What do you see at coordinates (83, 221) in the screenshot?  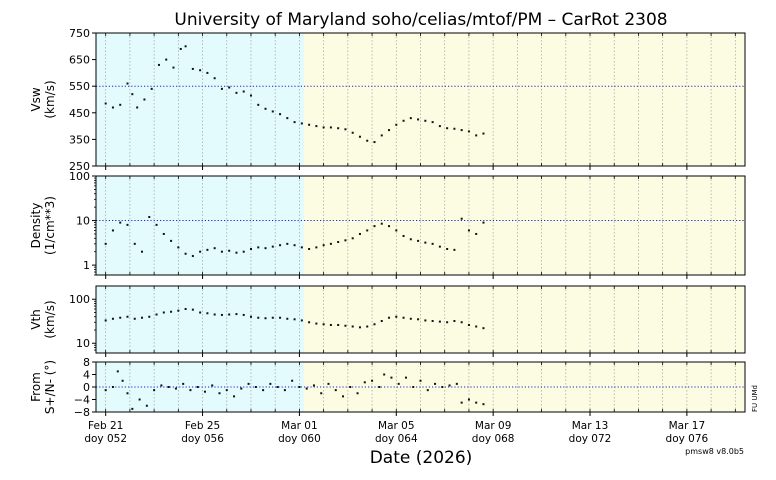 I see `y-tick-label: 10` at bounding box center [83, 221].